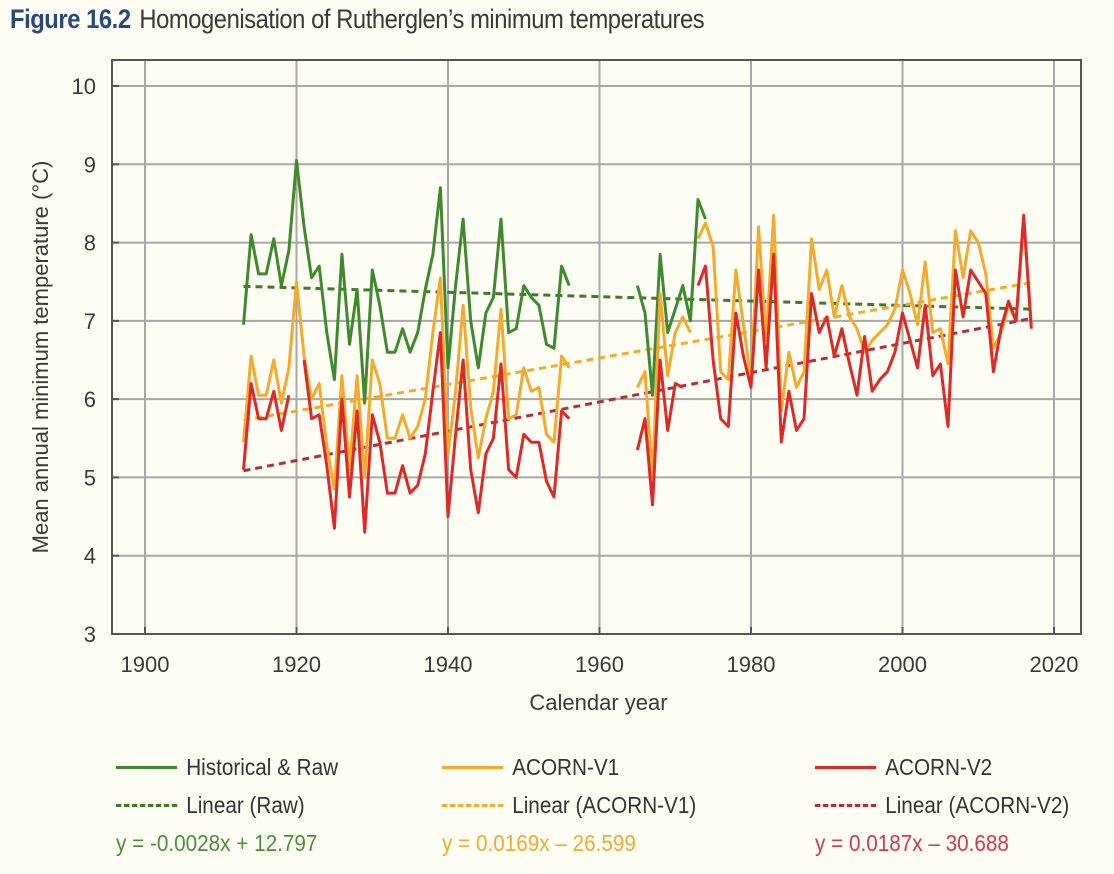 Image resolution: width=1114 pixels, height=874 pixels. I want to click on trendline-acorn-v1, so click(637, 351).